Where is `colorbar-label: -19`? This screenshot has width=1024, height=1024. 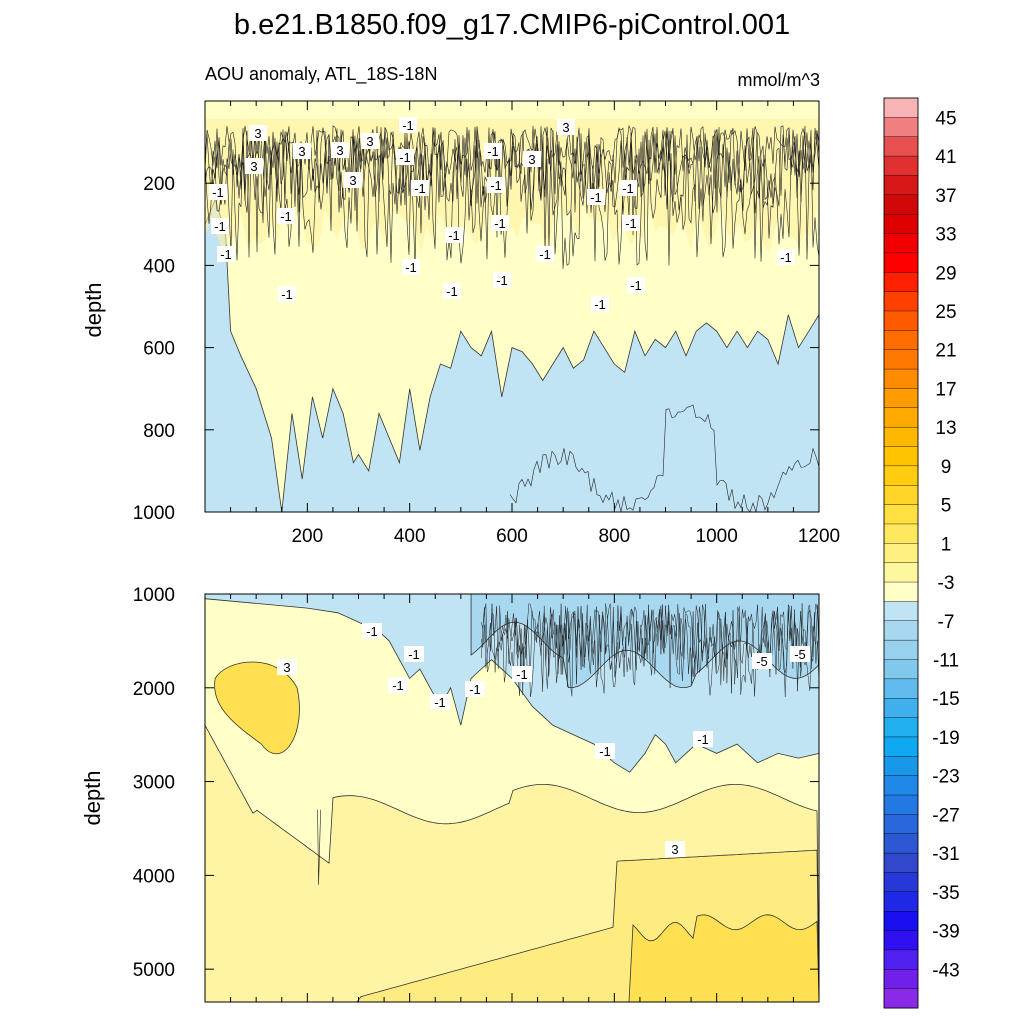
colorbar-label: -19 is located at coordinates (945, 738).